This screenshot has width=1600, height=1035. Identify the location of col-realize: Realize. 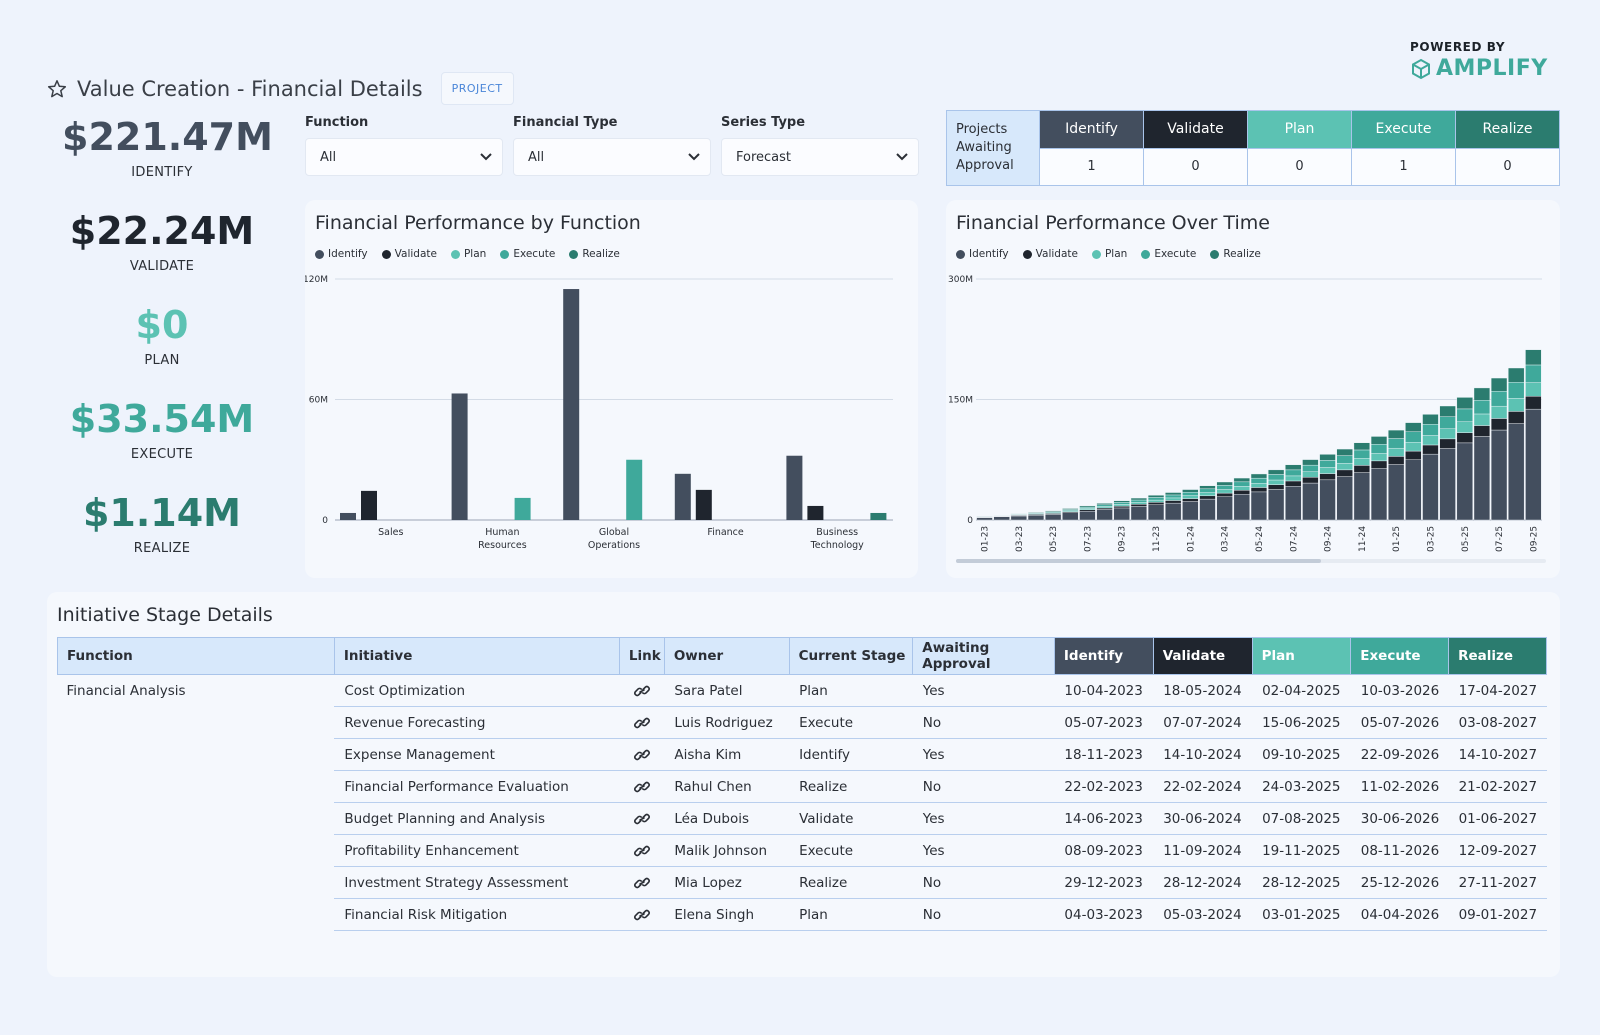
(1497, 656).